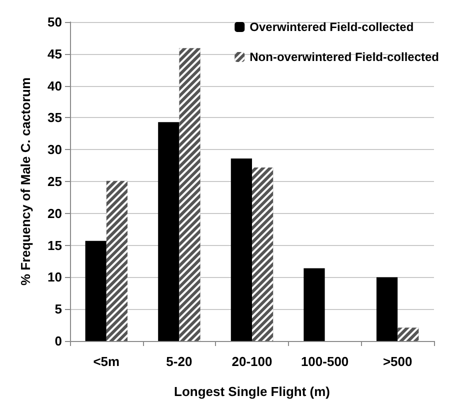  I want to click on legend-label: Non-overwintered Field-collected, so click(345, 57).